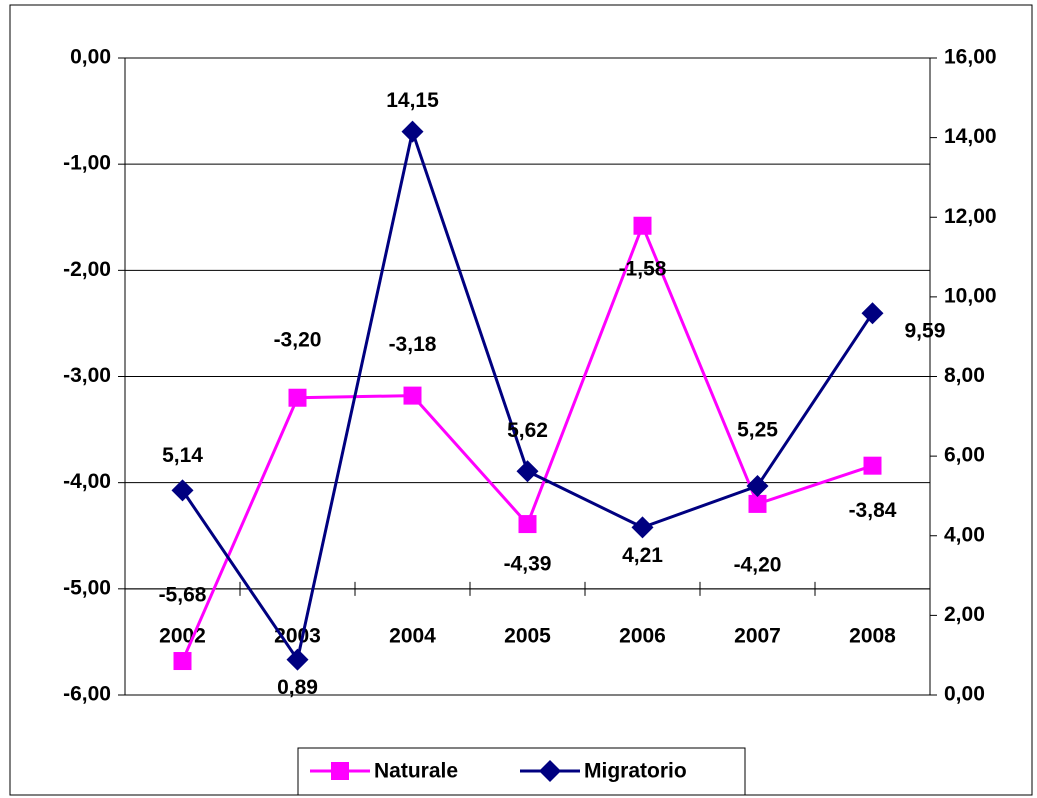 The image size is (1037, 798). Describe the element at coordinates (297, 687) in the screenshot. I see `data-label: 0,89` at that location.